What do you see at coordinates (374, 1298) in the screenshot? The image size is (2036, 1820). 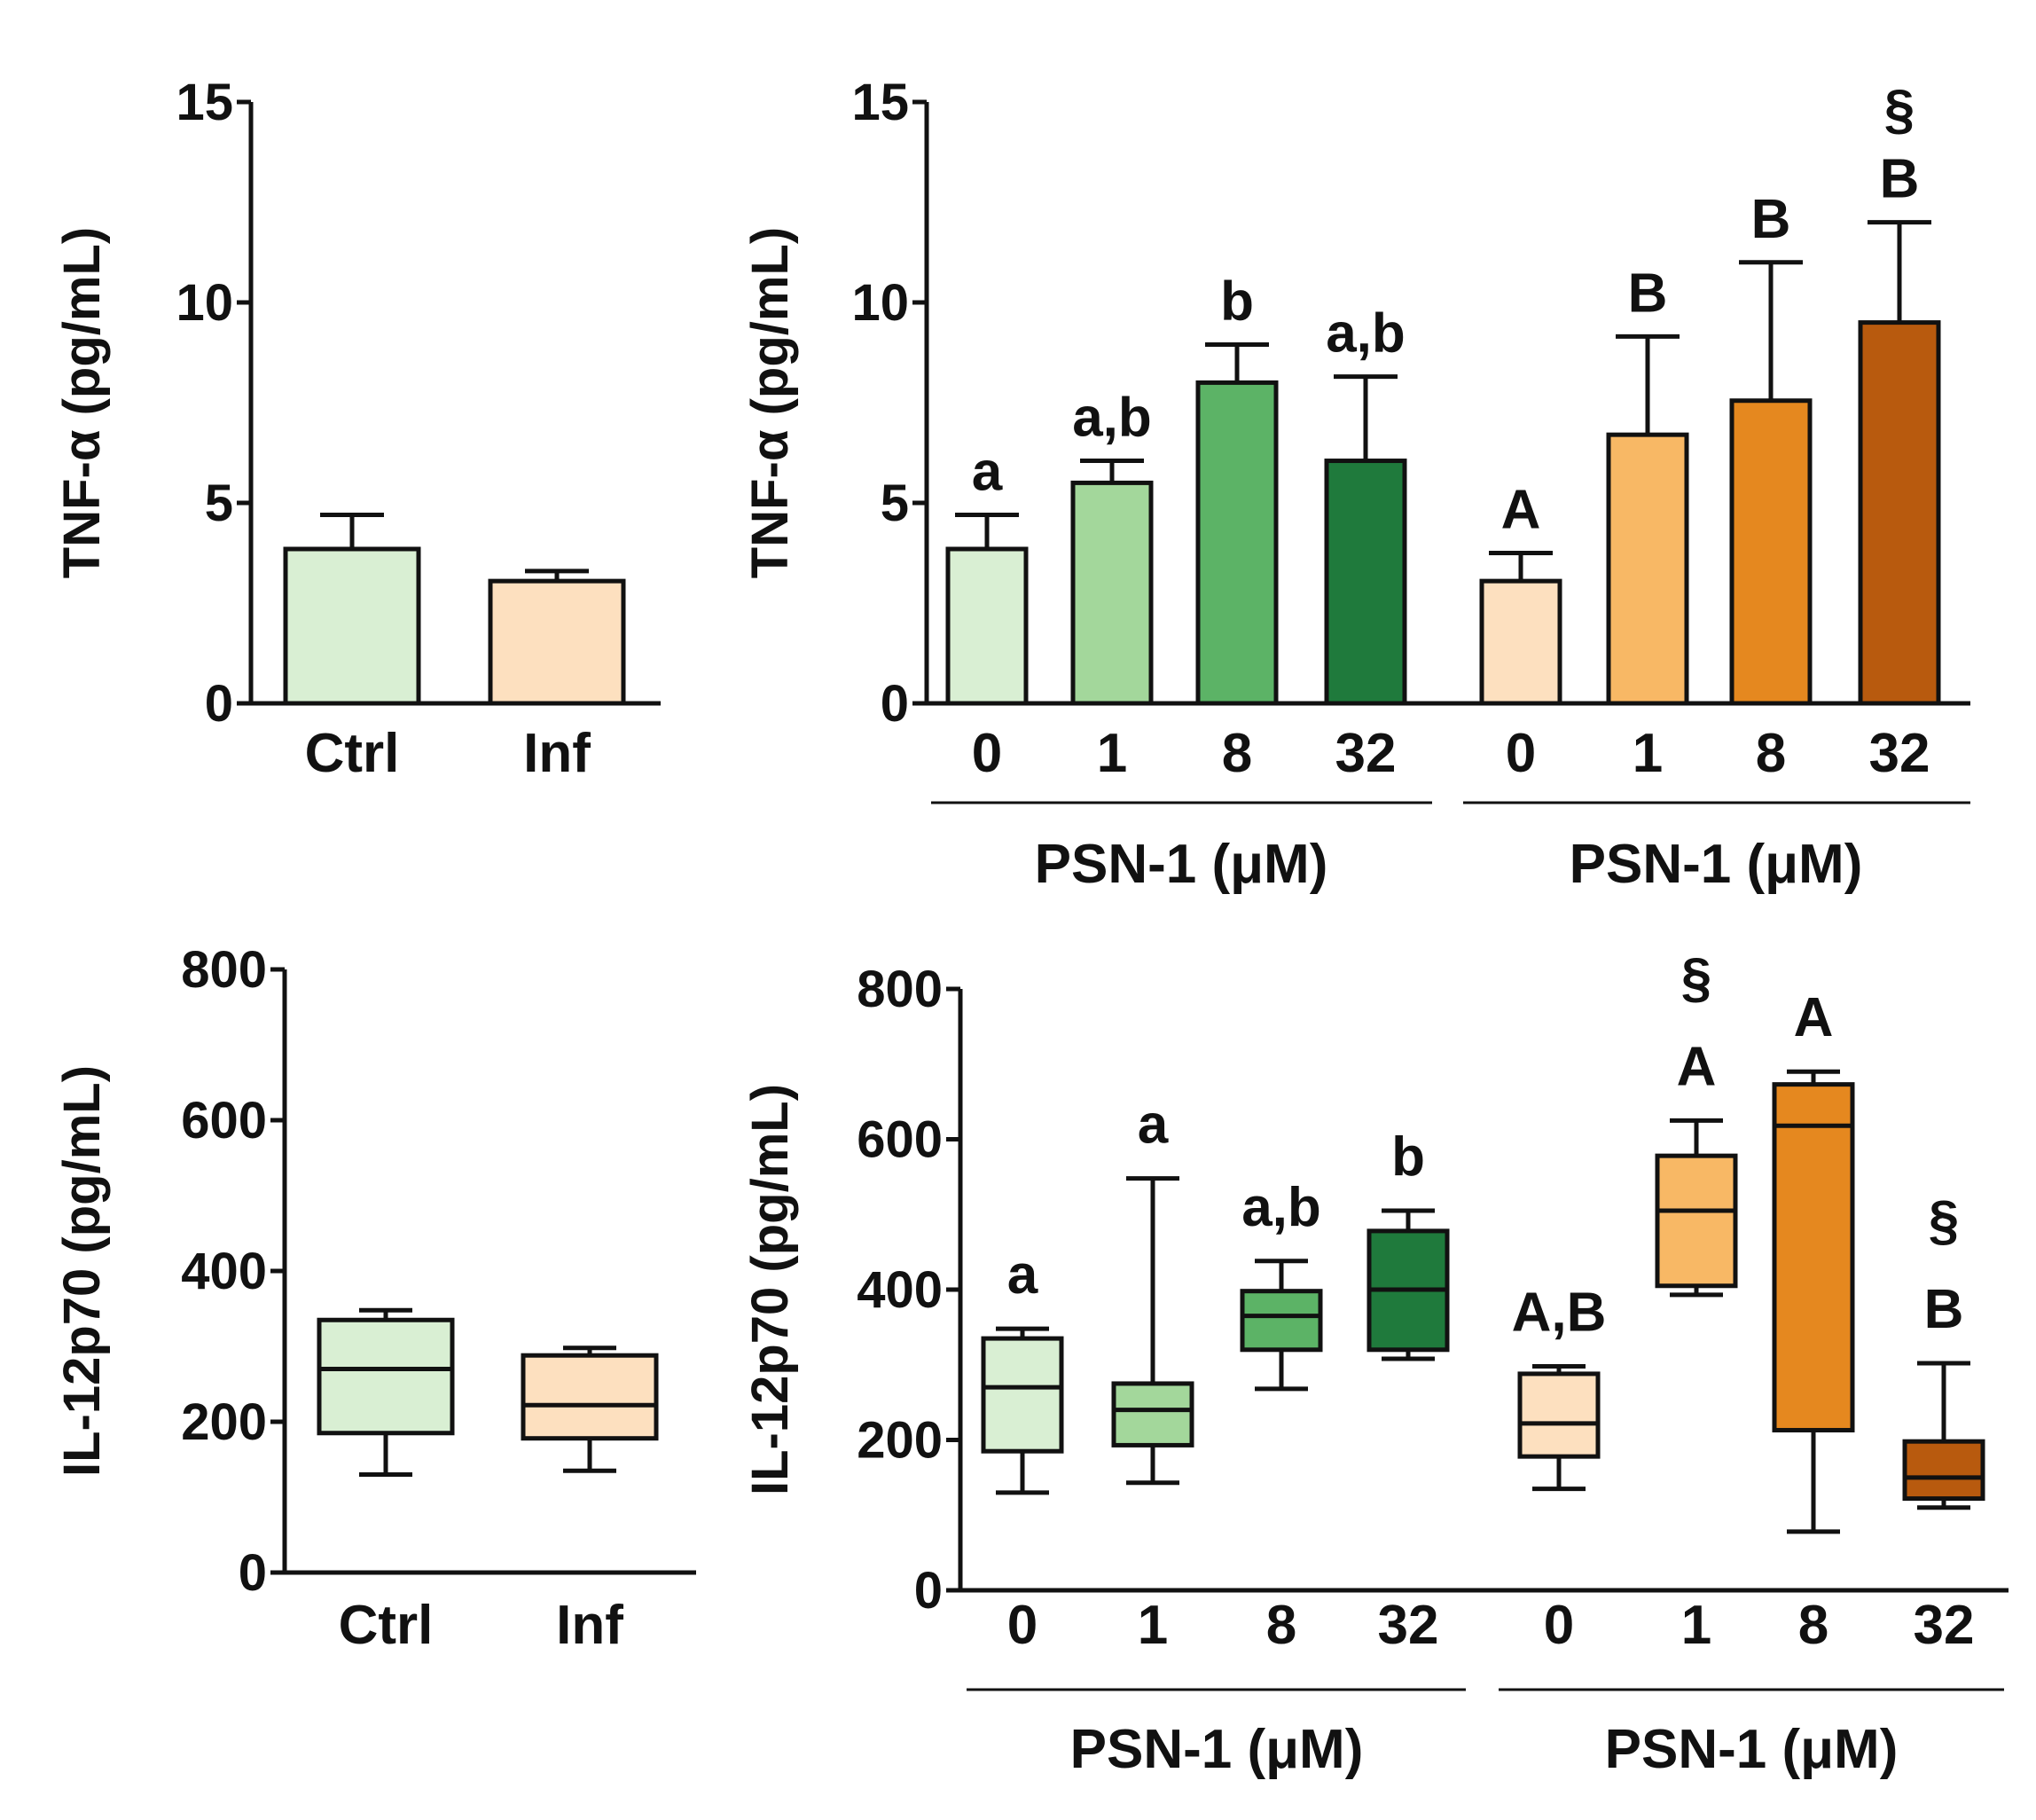 I see `panel-il12-ctrl-inf: 0 200 400 600 800 IL-12p70 (pg/mL) Ctrl Inf` at bounding box center [374, 1298].